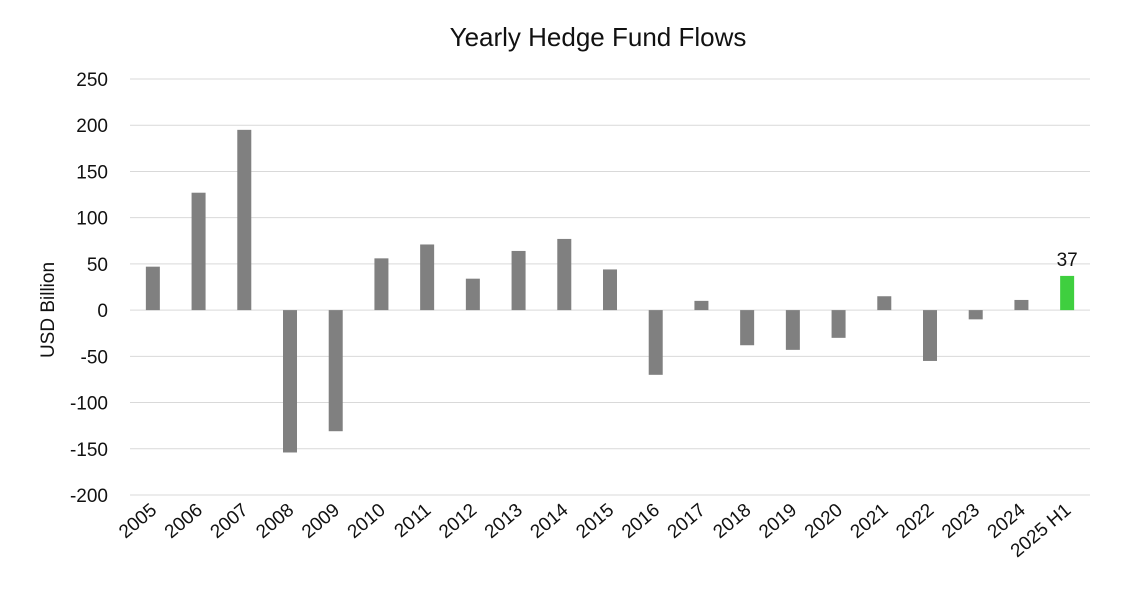  I want to click on y-tick-label: 150, so click(92, 172).